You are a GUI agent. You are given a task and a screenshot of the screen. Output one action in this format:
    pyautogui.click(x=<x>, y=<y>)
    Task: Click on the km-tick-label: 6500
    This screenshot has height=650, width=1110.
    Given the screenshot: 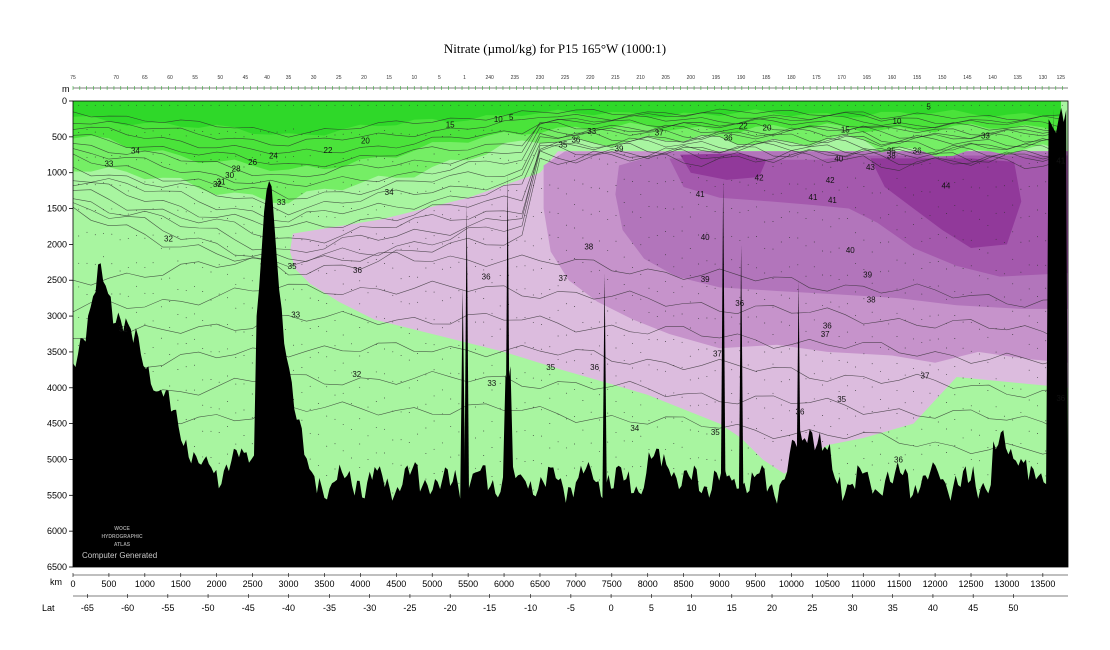 What is the action you would take?
    pyautogui.click(x=540, y=584)
    